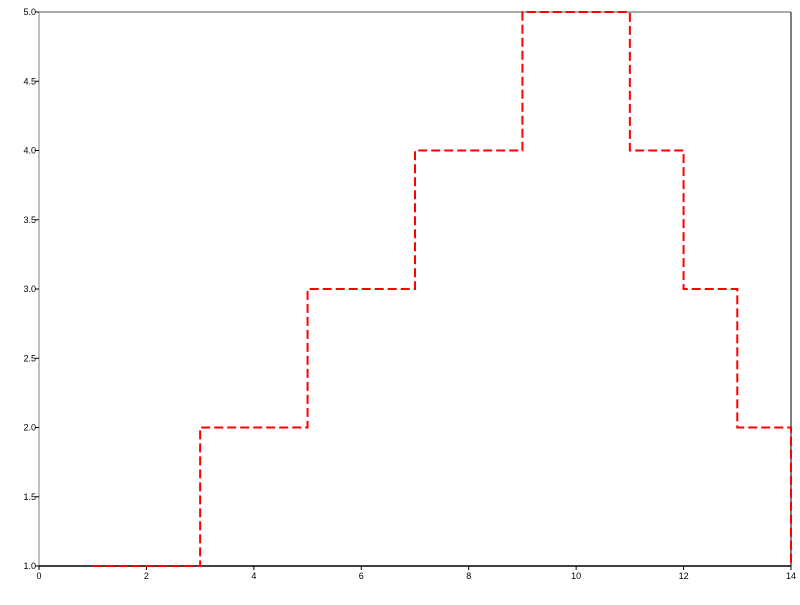 This screenshot has width=800, height=605. Describe the element at coordinates (29, 358) in the screenshot. I see `y-tick-label: 2.5` at that location.